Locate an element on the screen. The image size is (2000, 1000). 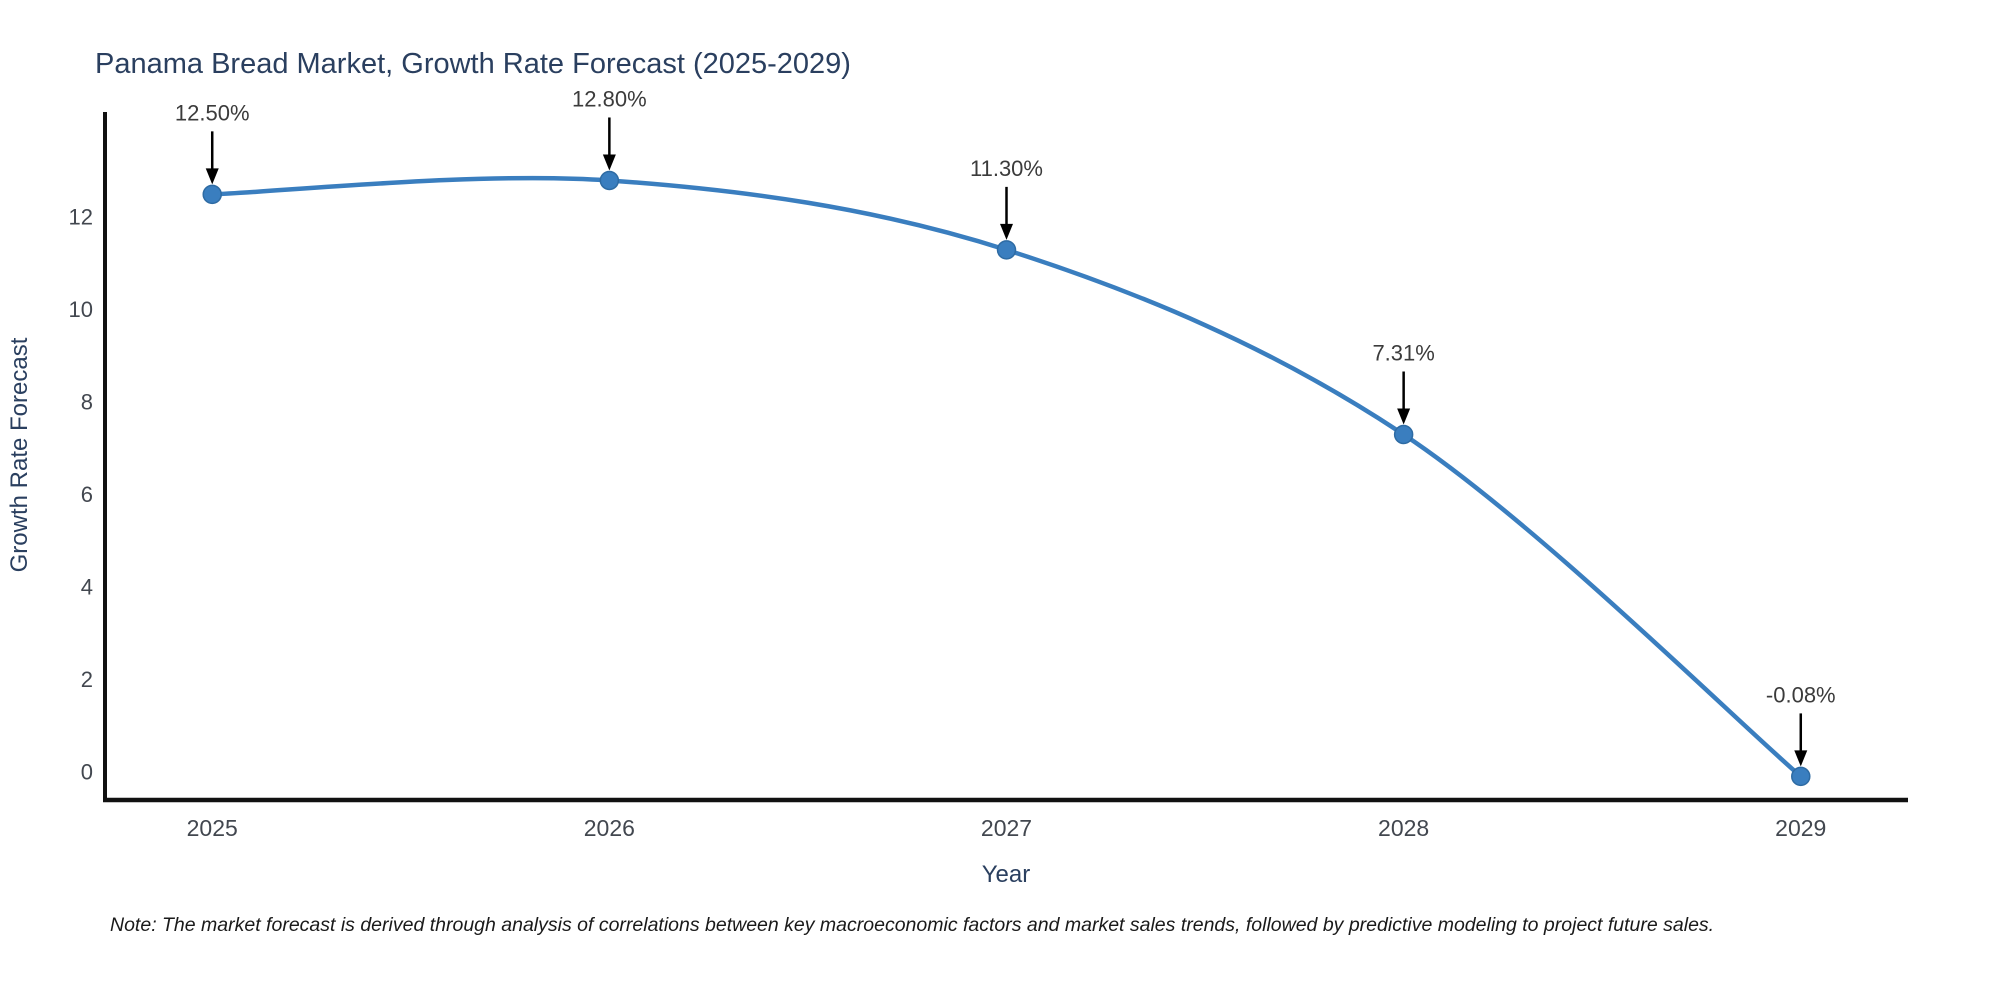
x-tick-label: 2026 is located at coordinates (609, 828).